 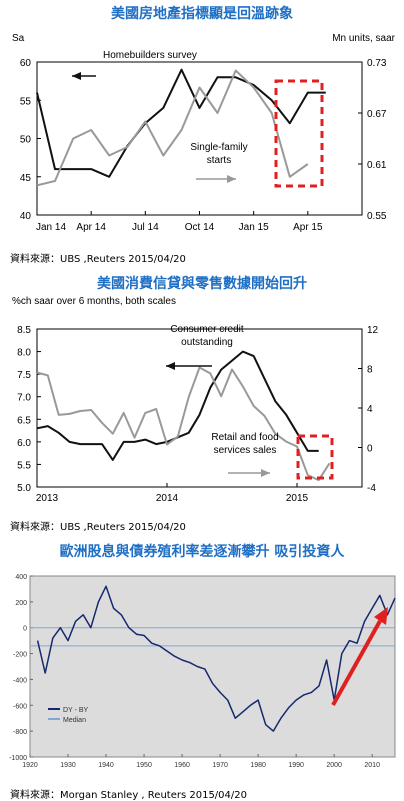 What do you see at coordinates (372, 765) in the screenshot?
I see `chart3-xtick-label: 2010` at bounding box center [372, 765].